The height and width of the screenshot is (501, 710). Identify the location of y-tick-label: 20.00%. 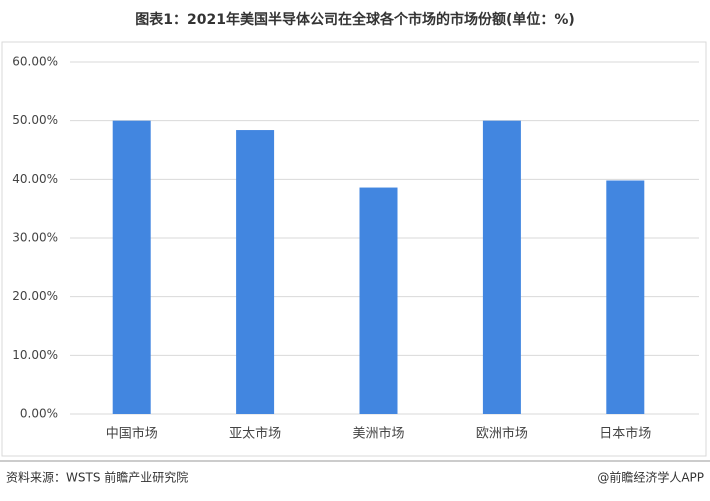
(35, 296).